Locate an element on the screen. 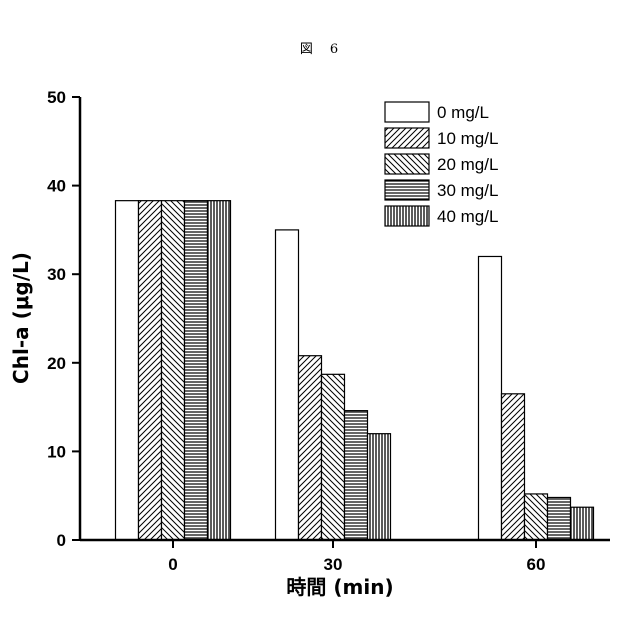 The image size is (640, 640). y-tick-label: 10 is located at coordinates (56, 451).